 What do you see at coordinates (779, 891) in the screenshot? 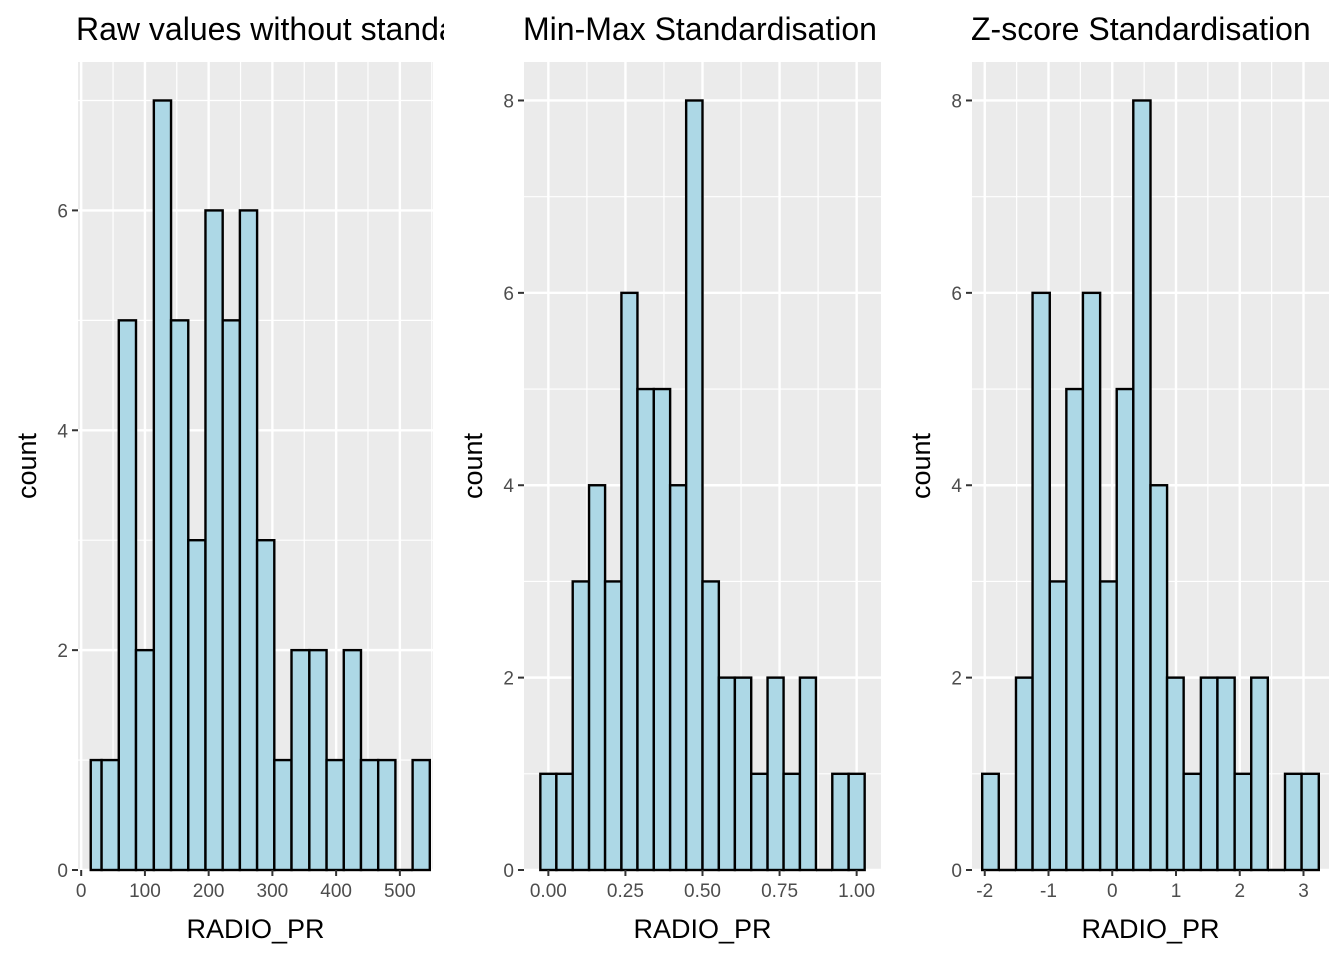
I see `x-tick-label: 0.75` at bounding box center [779, 891].